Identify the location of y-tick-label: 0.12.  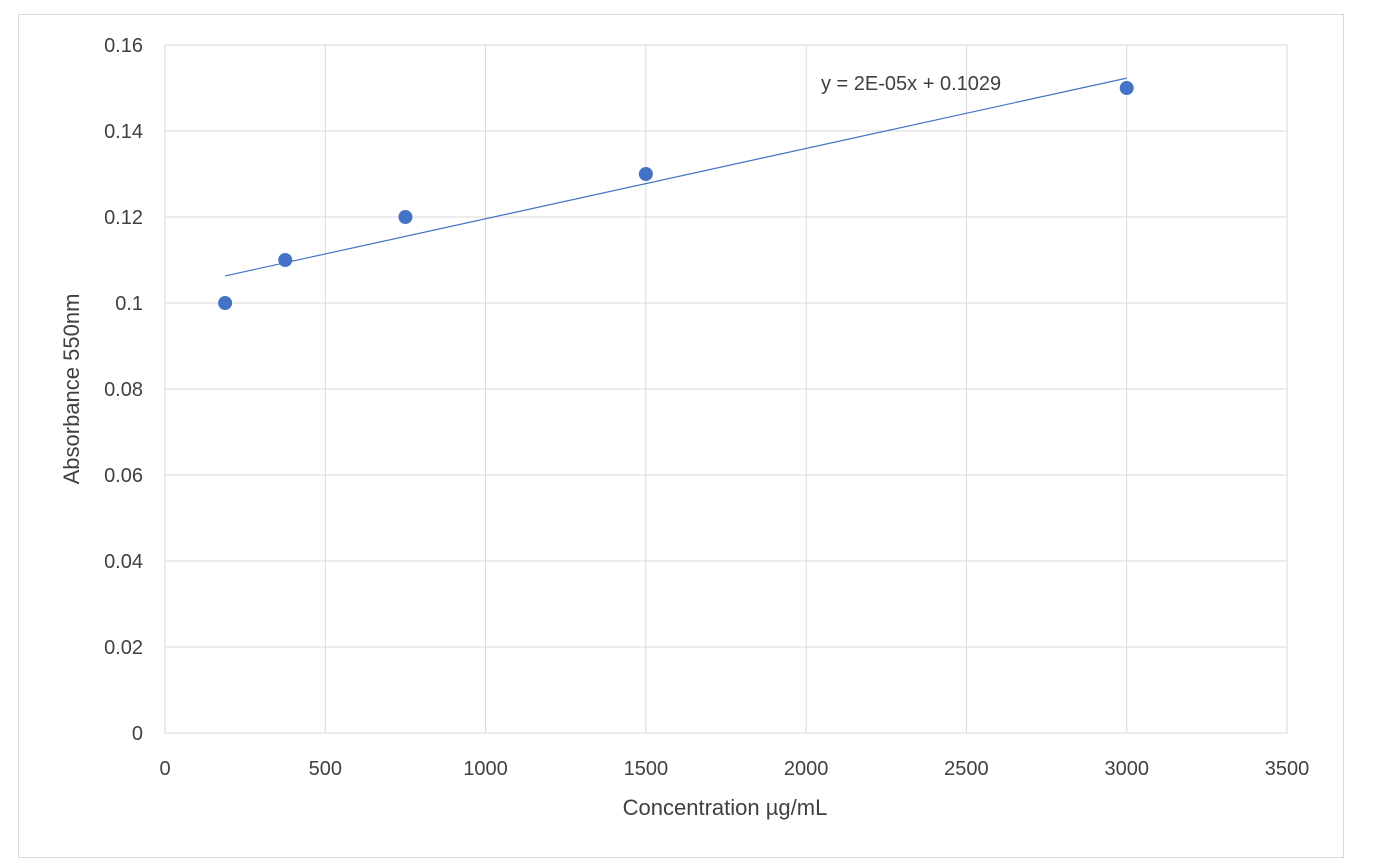
(123, 218).